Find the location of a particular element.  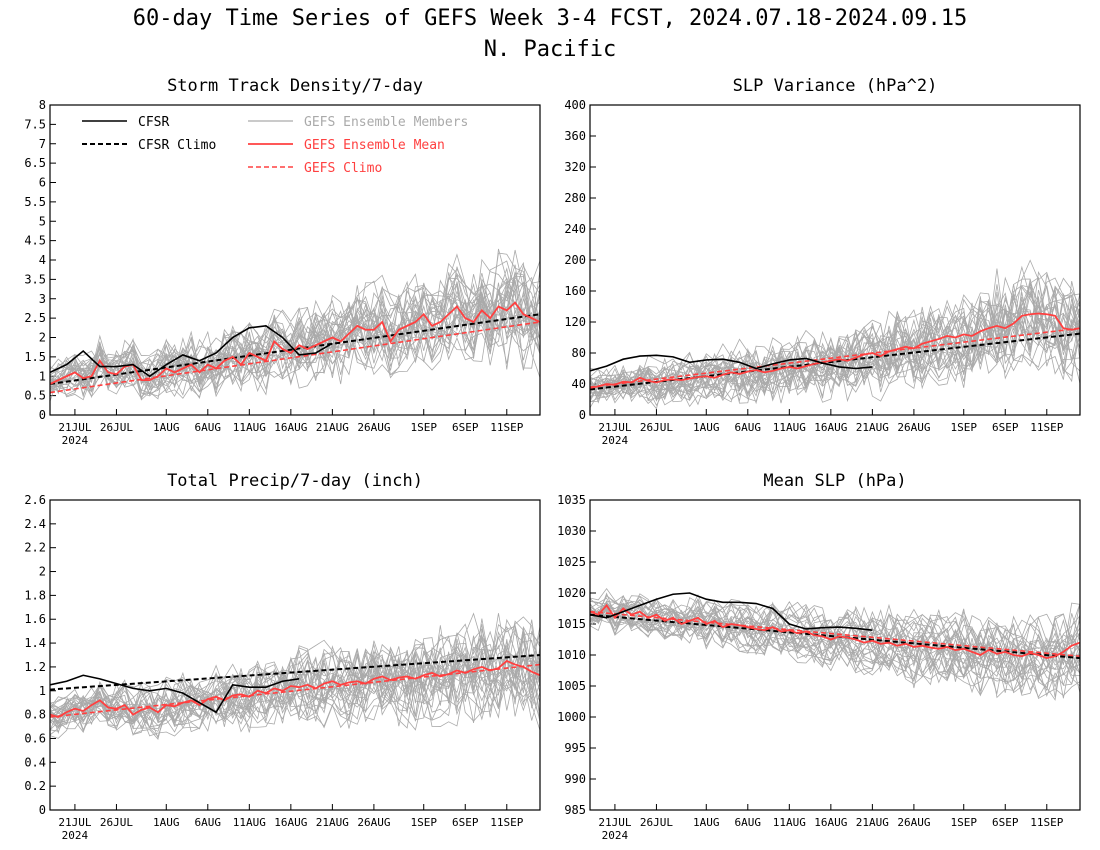

y-tick-label: 5 is located at coordinates (42, 221).